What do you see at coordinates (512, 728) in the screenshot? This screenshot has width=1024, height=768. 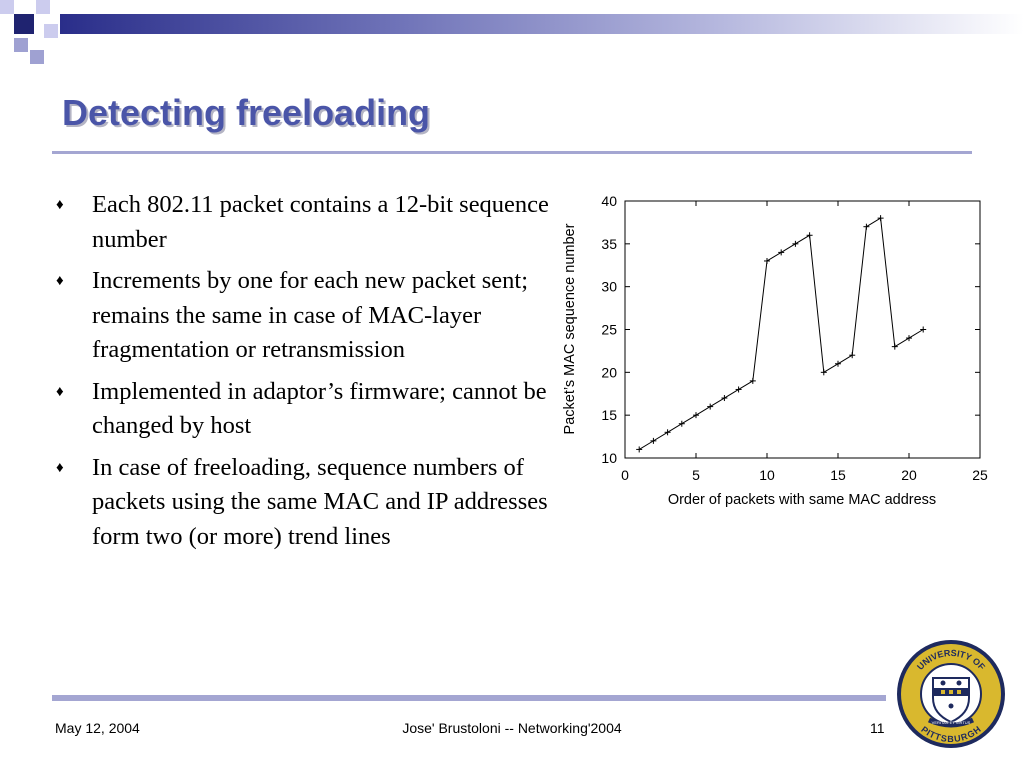 I see `footer-presenter: Jose' Brustoloni -- Networking'2004` at bounding box center [512, 728].